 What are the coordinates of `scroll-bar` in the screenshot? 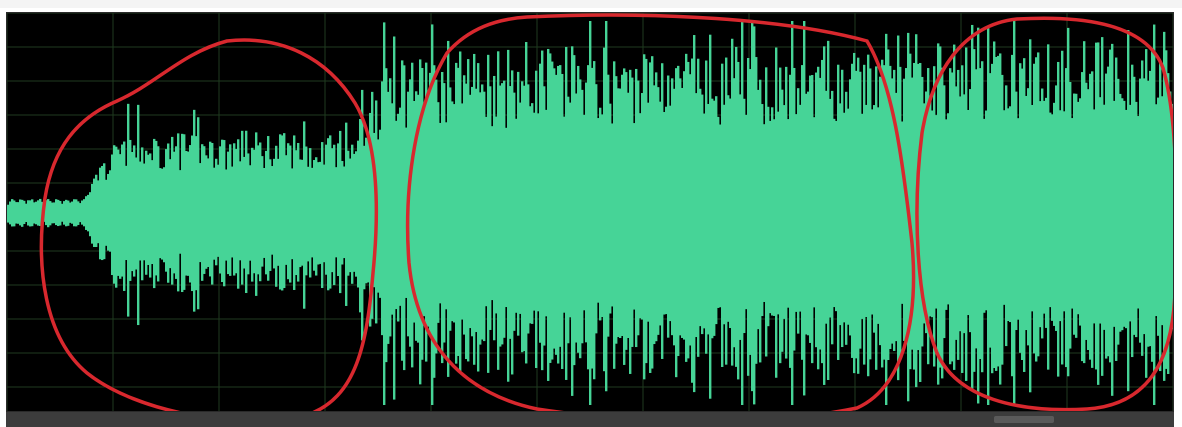 It's located at (590, 419).